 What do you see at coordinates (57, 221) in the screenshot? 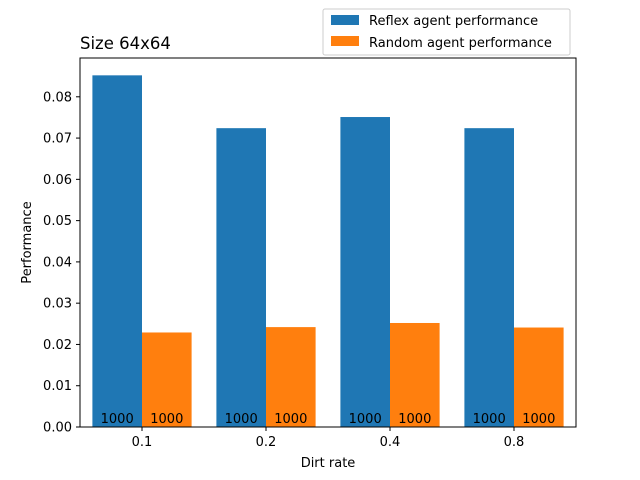
I see `y-tick-label: 0.05` at bounding box center [57, 221].